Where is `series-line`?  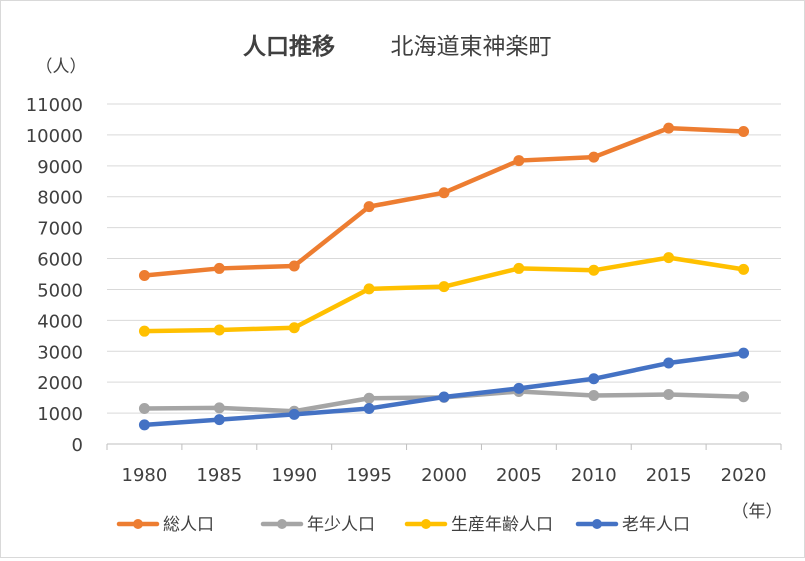 series-line is located at coordinates (444, 389).